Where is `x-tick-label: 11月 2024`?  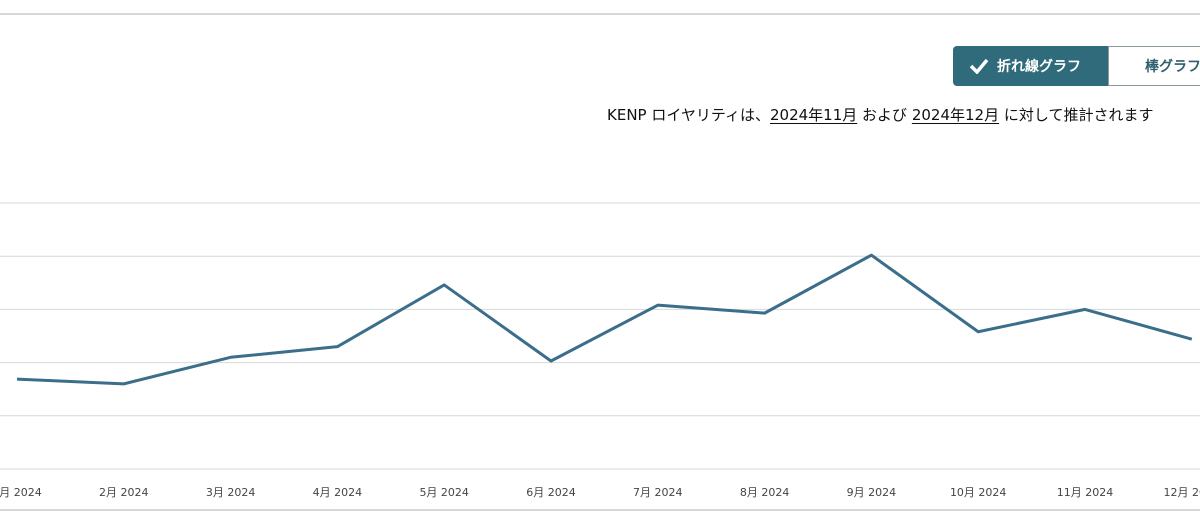
x-tick-label: 11月 2024 is located at coordinates (1085, 492).